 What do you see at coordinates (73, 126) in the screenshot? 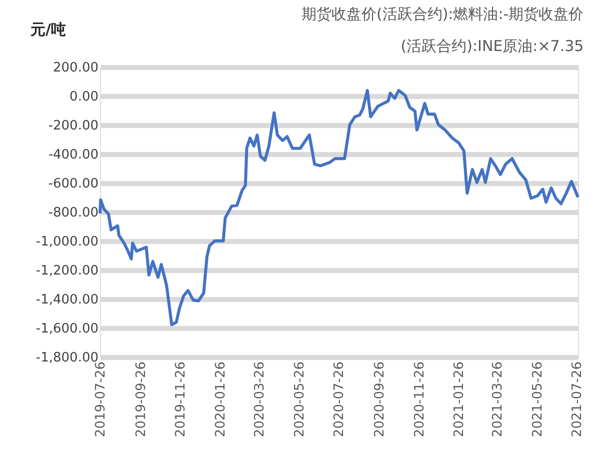
I see `y-tick-label: -200.00` at bounding box center [73, 126].